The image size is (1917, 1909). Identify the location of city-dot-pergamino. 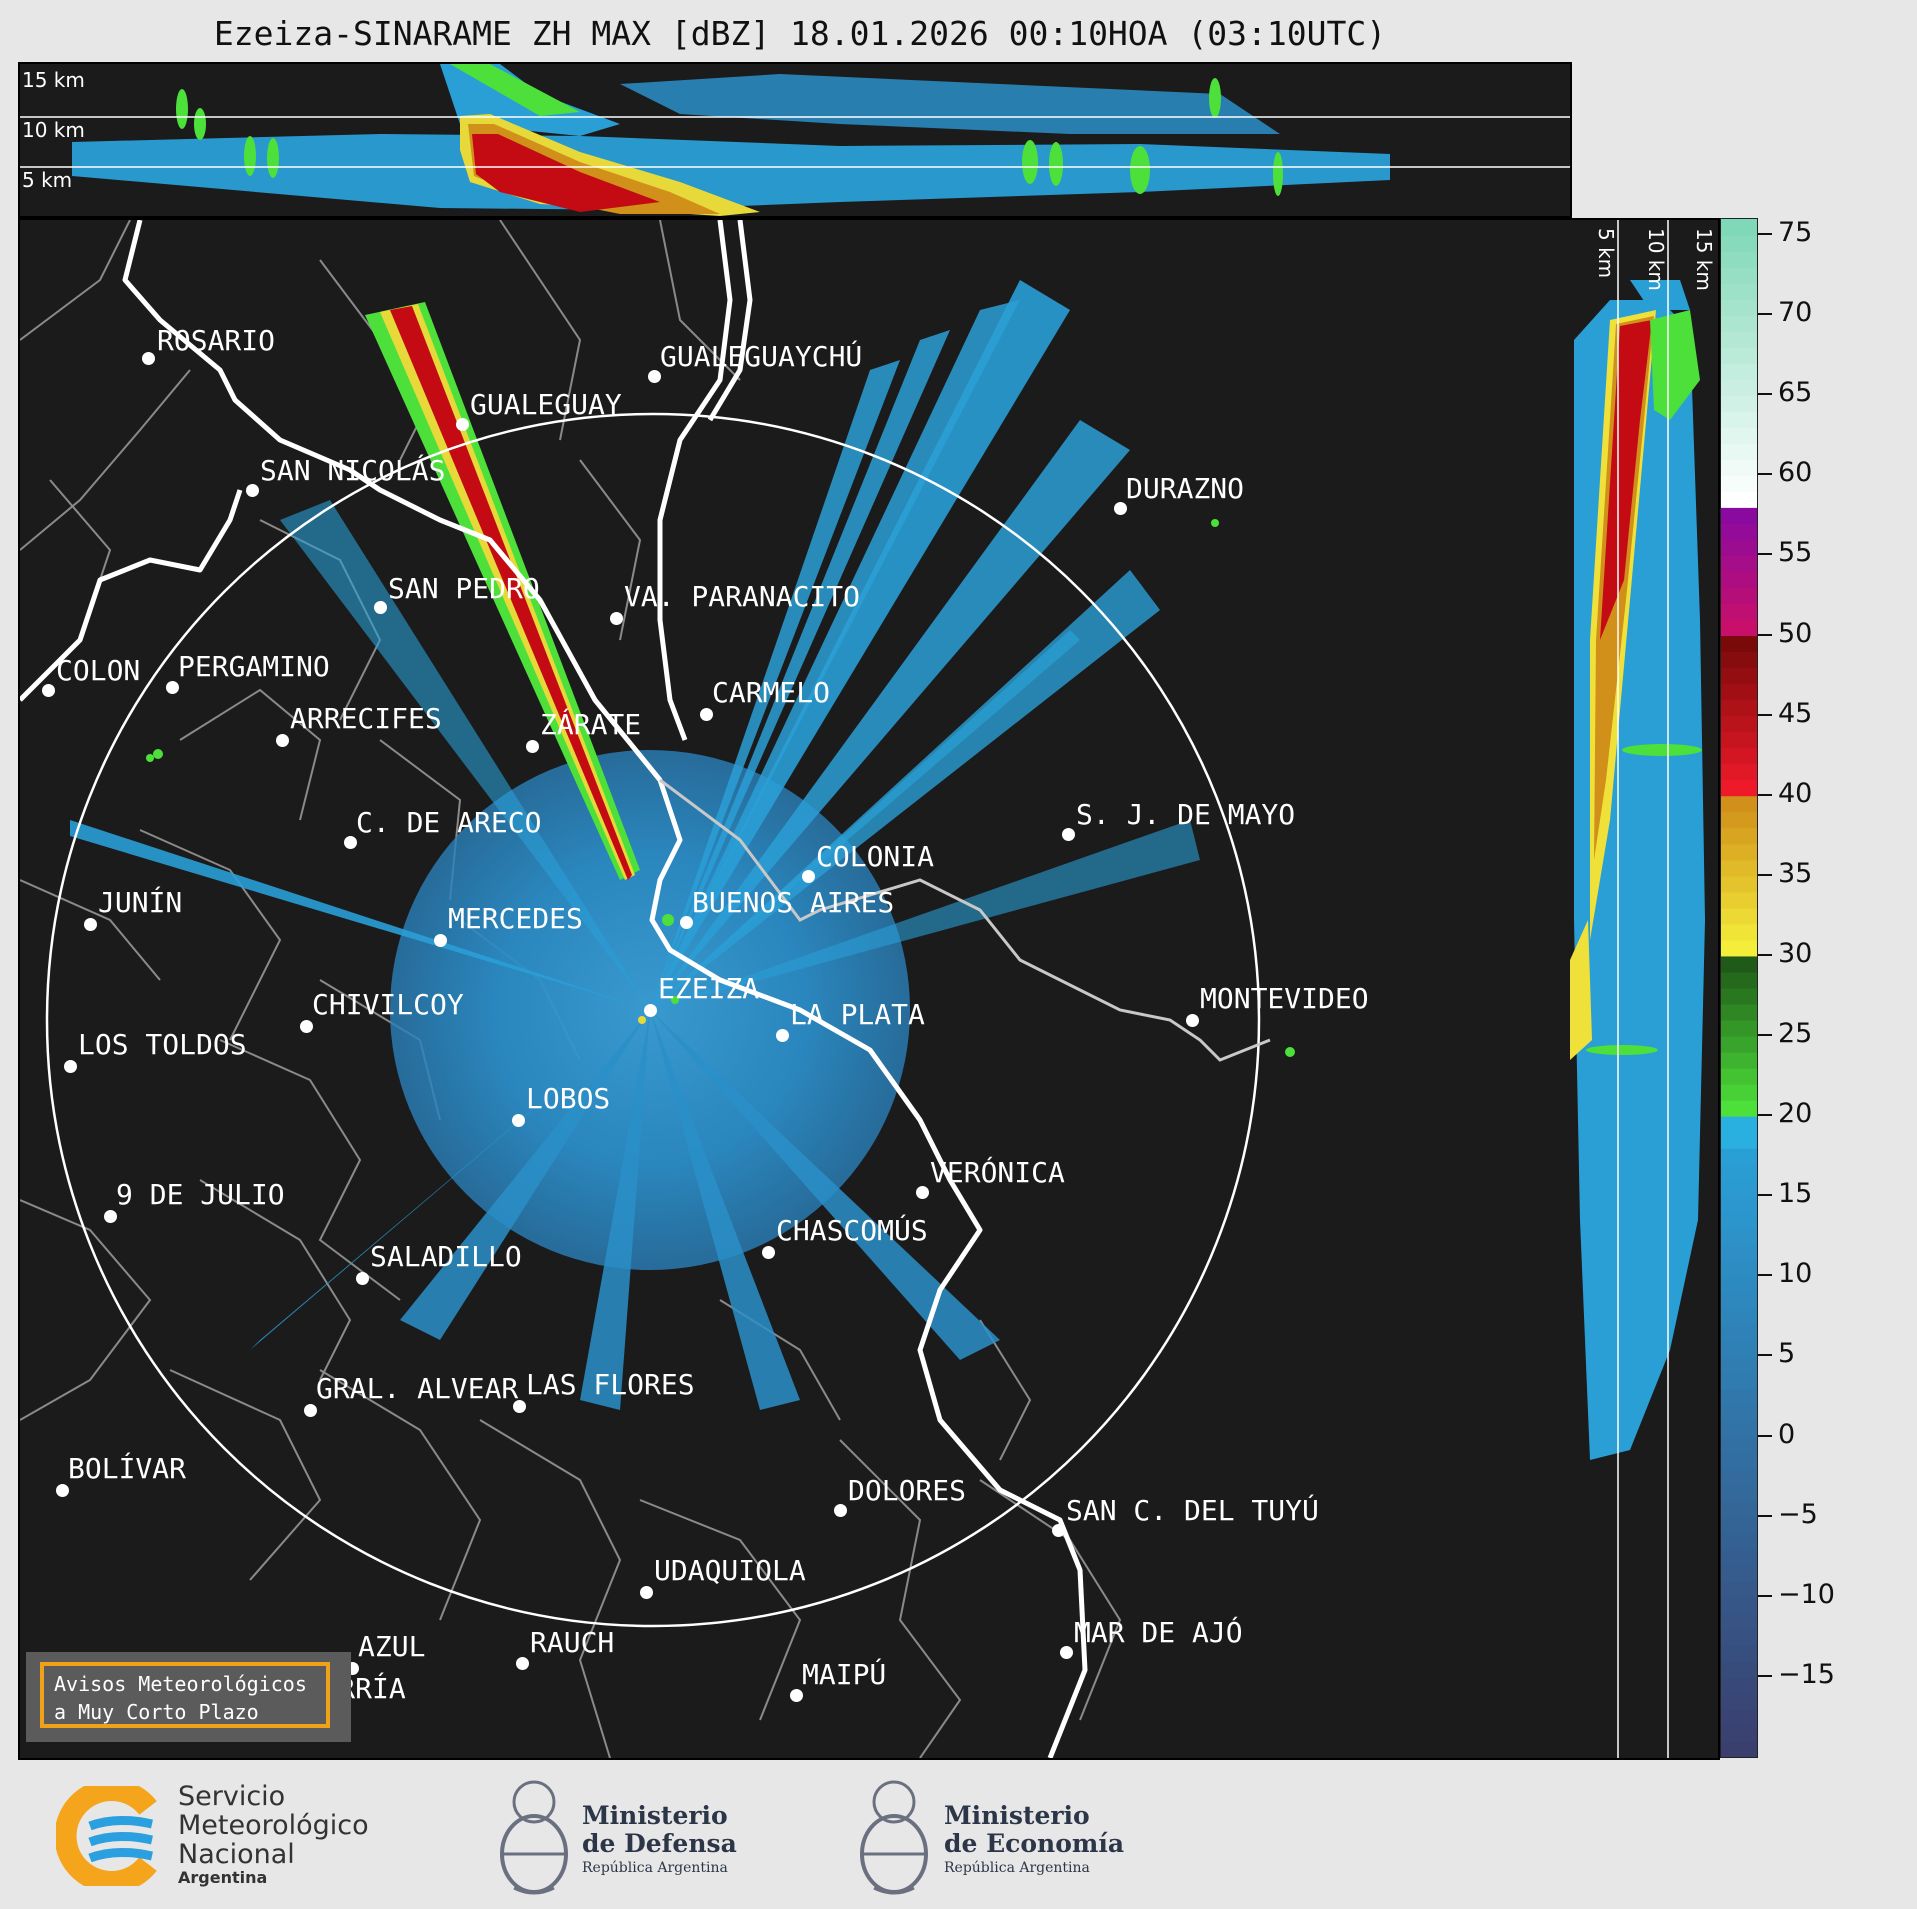
(172, 687).